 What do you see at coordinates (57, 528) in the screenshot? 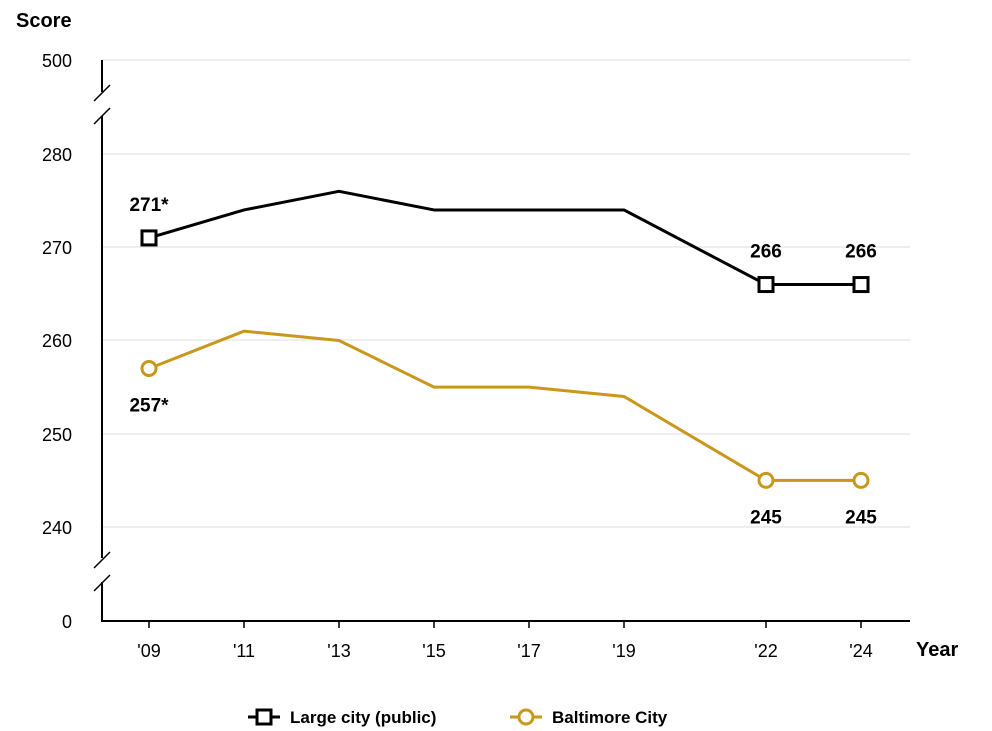
I see `y-tick-label: 240` at bounding box center [57, 528].